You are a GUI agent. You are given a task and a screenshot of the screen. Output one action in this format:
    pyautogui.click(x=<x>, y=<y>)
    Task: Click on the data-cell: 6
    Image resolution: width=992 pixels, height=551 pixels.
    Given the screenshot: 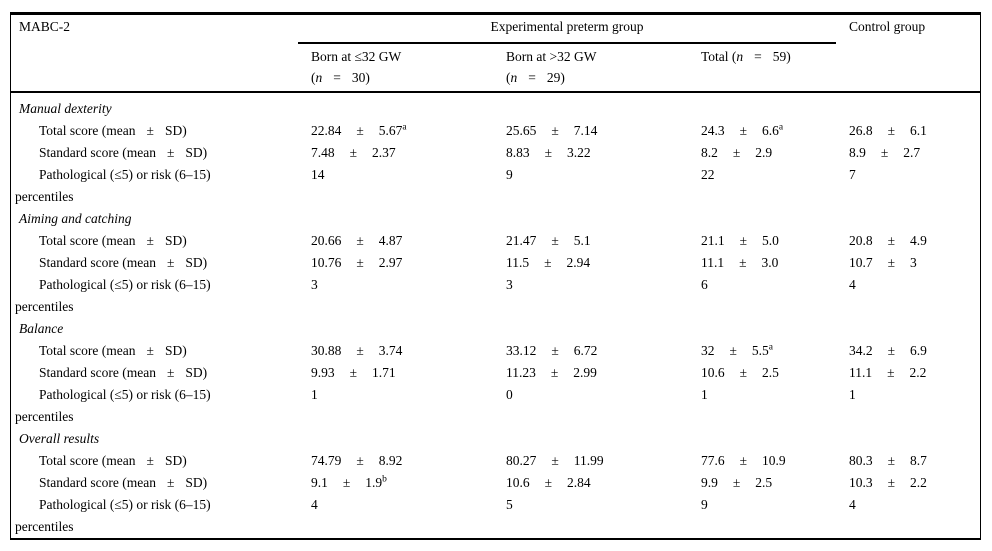 What is the action you would take?
    pyautogui.click(x=775, y=285)
    